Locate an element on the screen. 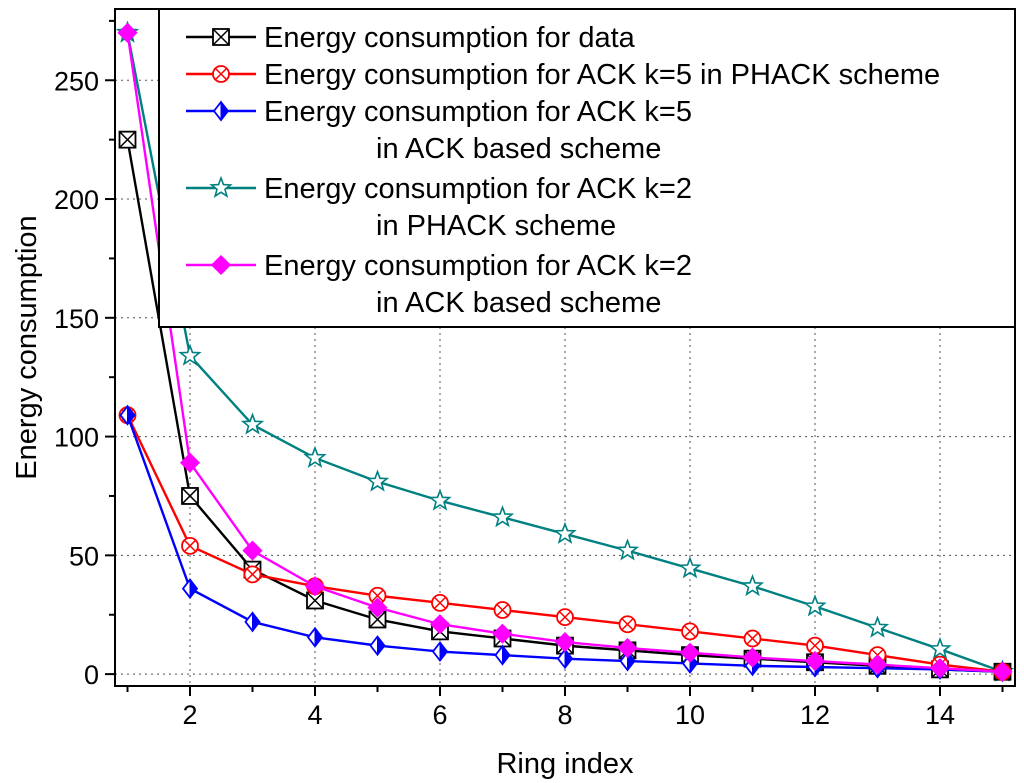 This screenshot has width=1024, height=783. y-tick-label: 150 is located at coordinates (76, 319).